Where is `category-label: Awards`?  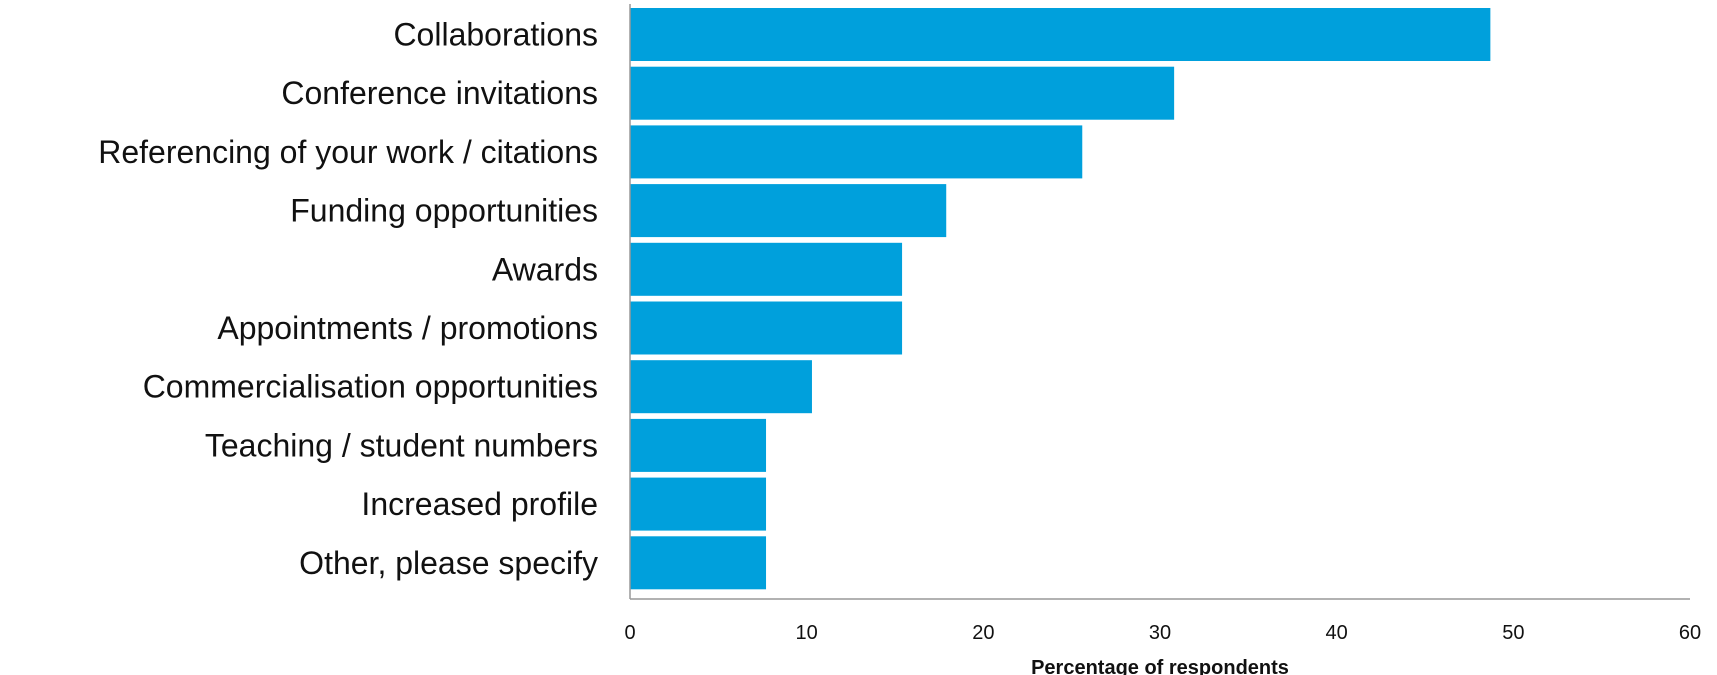 category-label: Awards is located at coordinates (545, 269).